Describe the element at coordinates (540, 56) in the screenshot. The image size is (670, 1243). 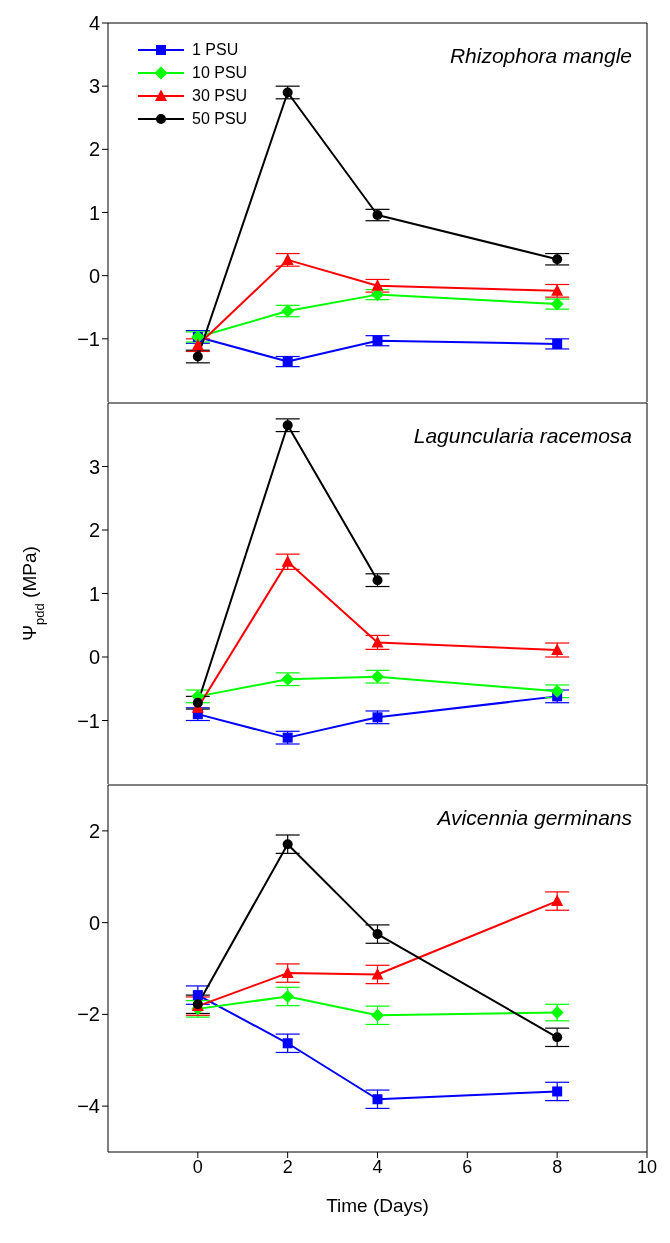
I see `text: Rhizophora mangle` at that location.